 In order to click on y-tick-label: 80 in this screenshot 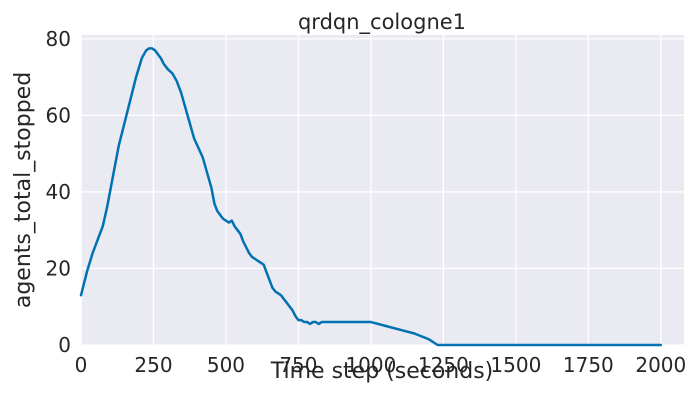, I will do `click(58, 39)`.